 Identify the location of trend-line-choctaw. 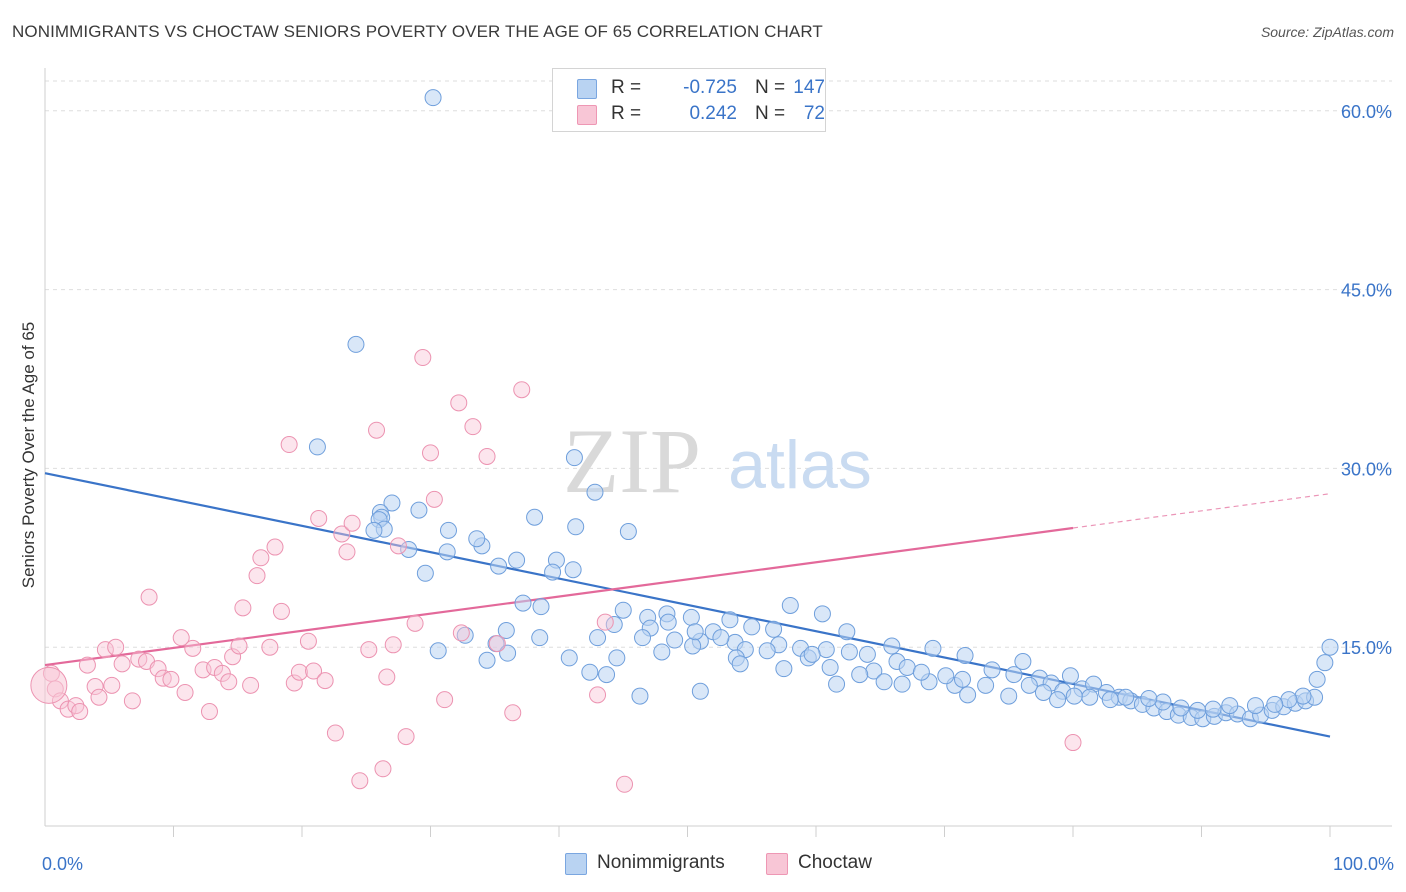
(559, 596).